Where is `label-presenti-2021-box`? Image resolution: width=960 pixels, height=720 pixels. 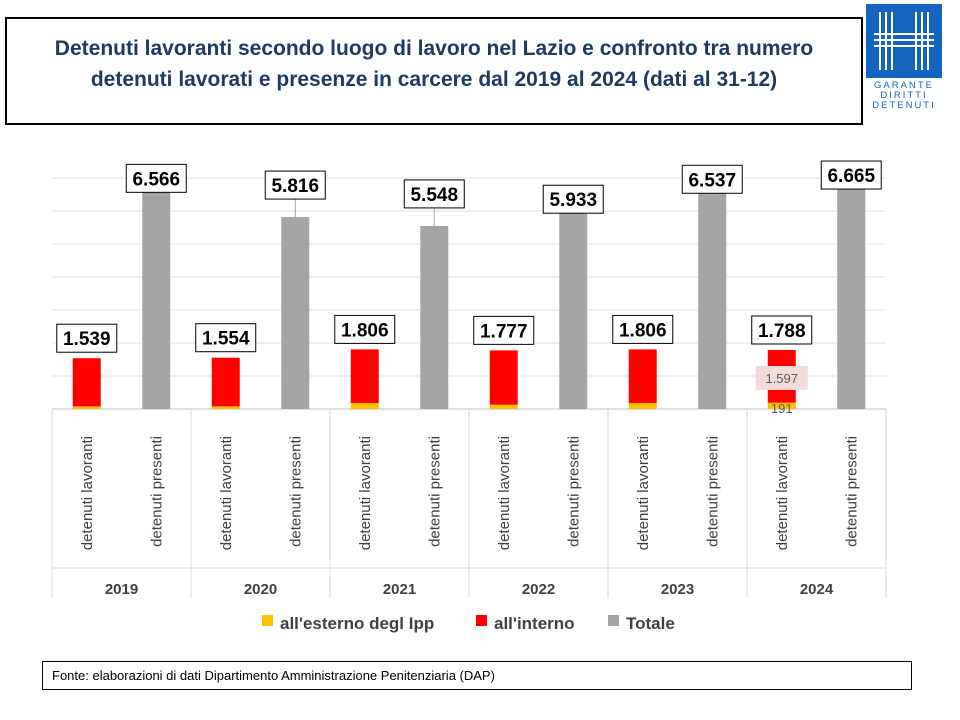
label-presenti-2021-box is located at coordinates (434, 194).